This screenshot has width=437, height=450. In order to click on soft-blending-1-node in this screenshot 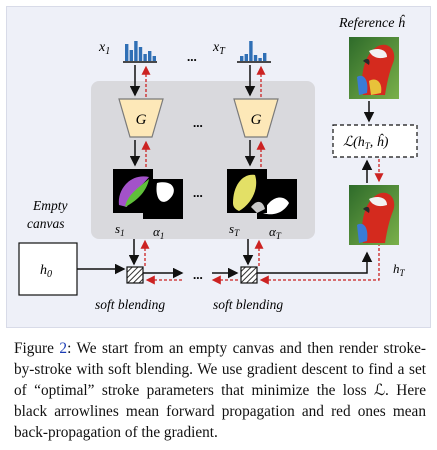, I will do `click(135, 275)`.